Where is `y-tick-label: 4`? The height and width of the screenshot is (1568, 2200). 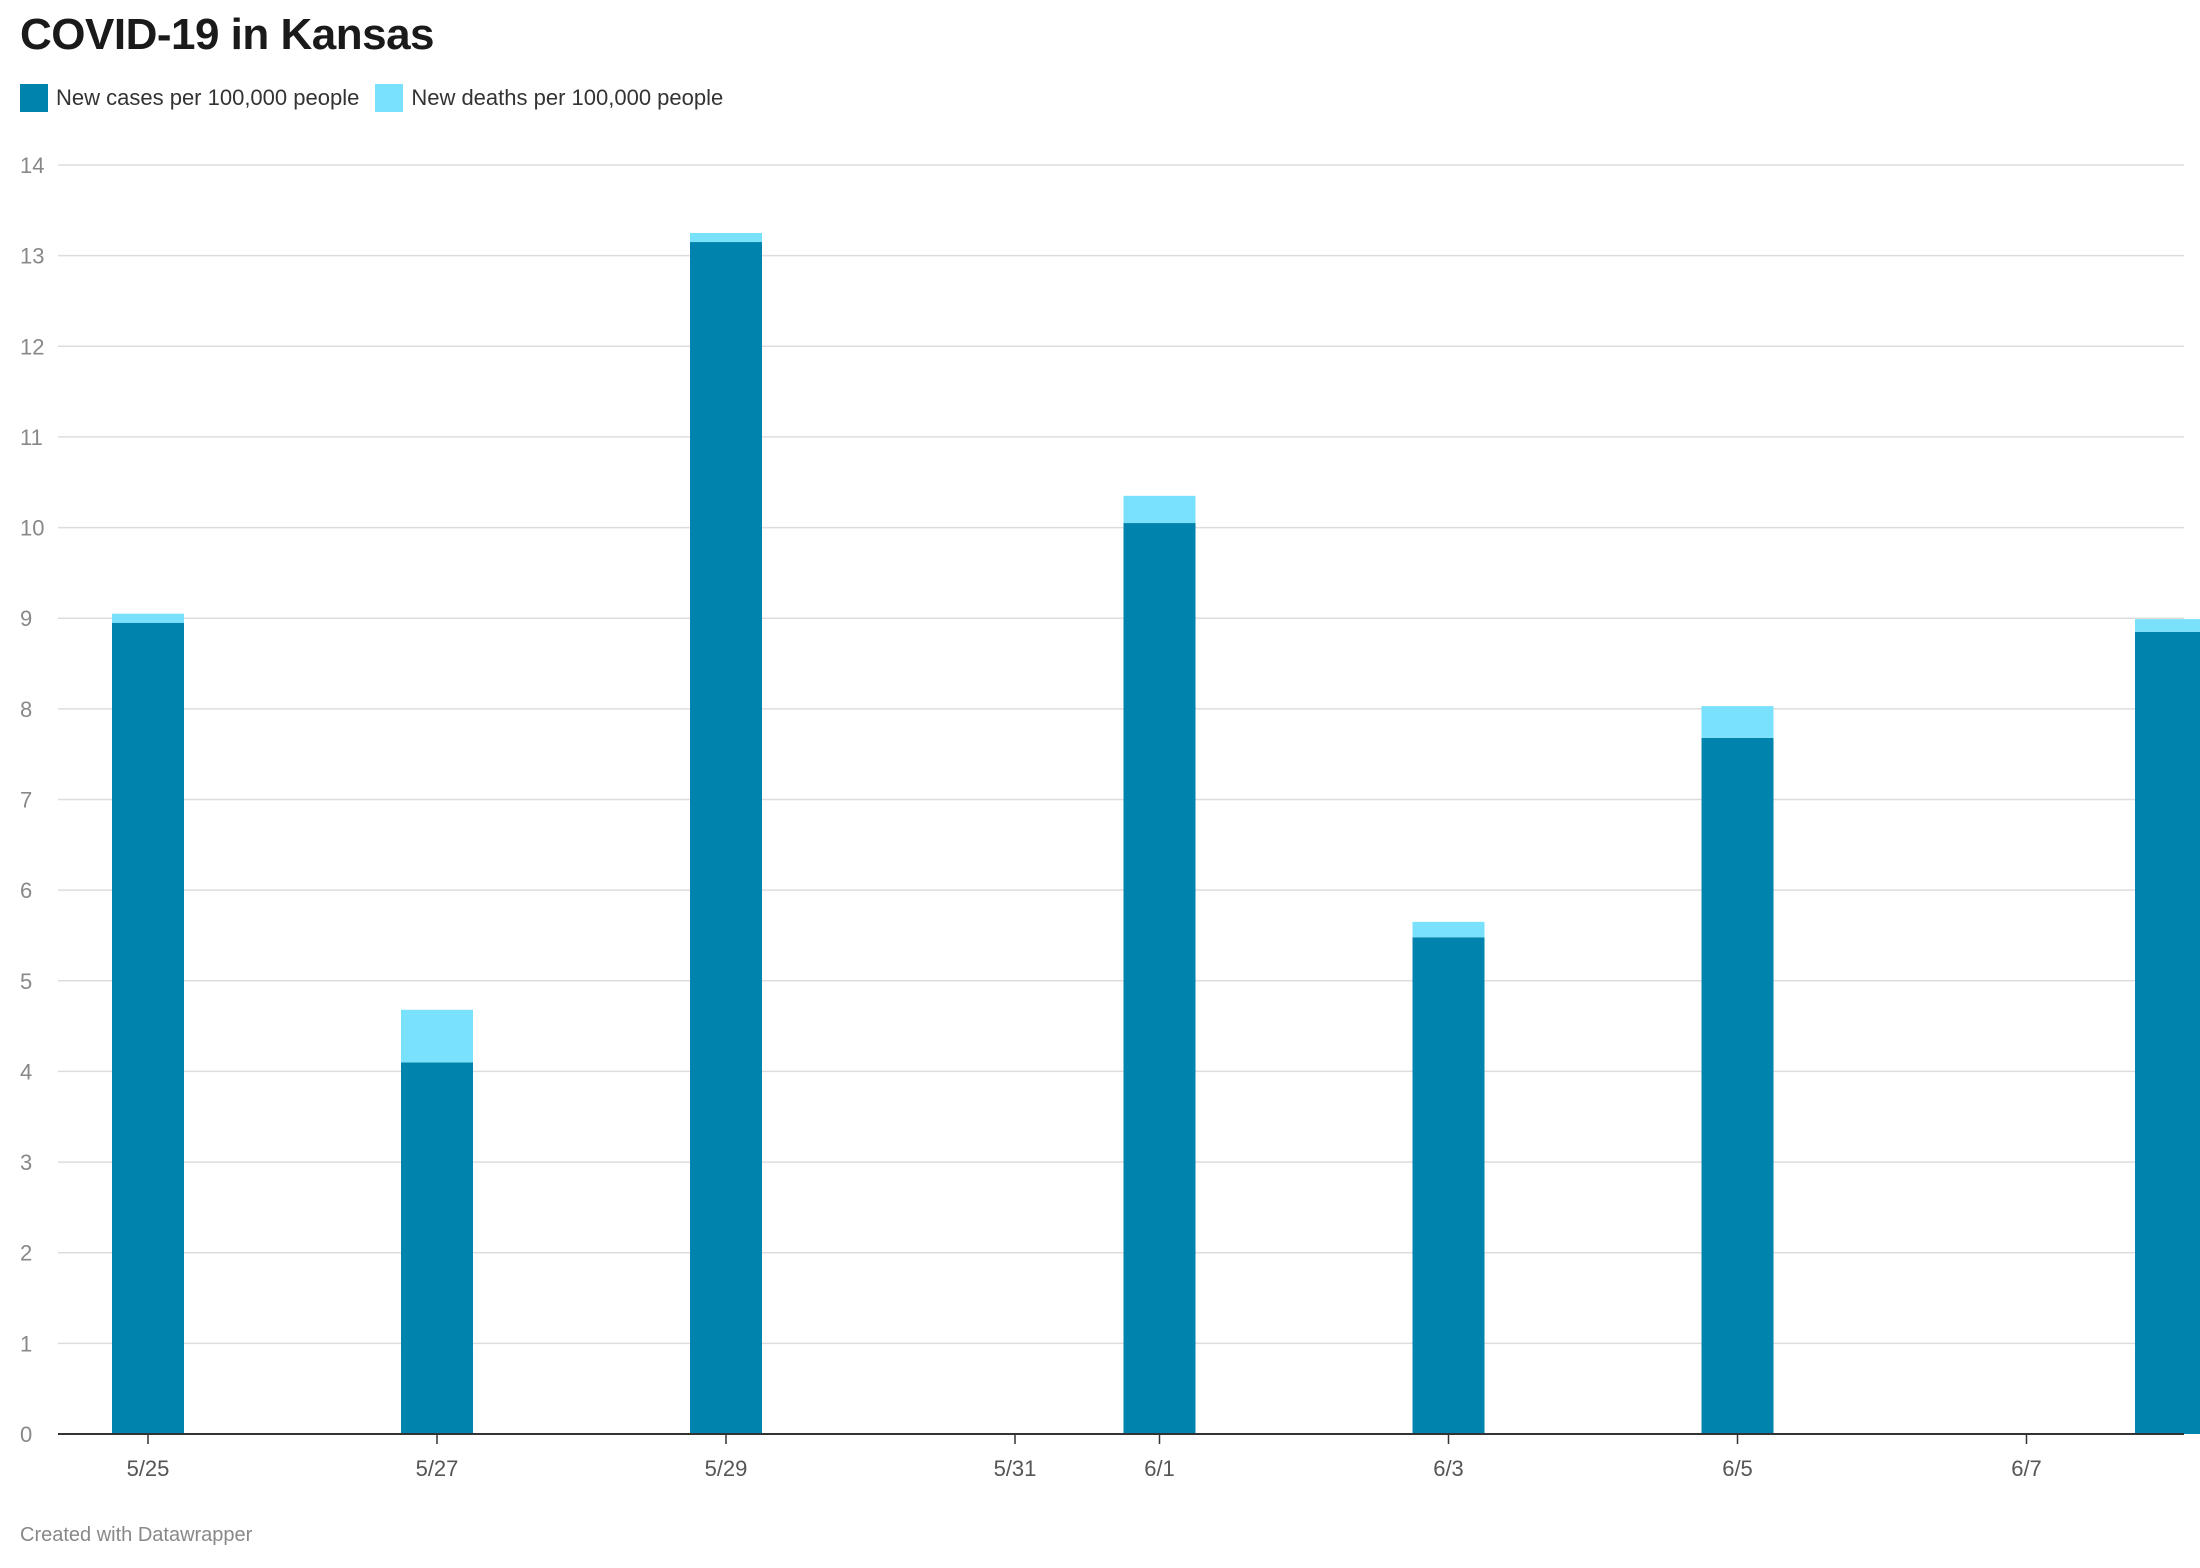 y-tick-label: 4 is located at coordinates (26, 1071).